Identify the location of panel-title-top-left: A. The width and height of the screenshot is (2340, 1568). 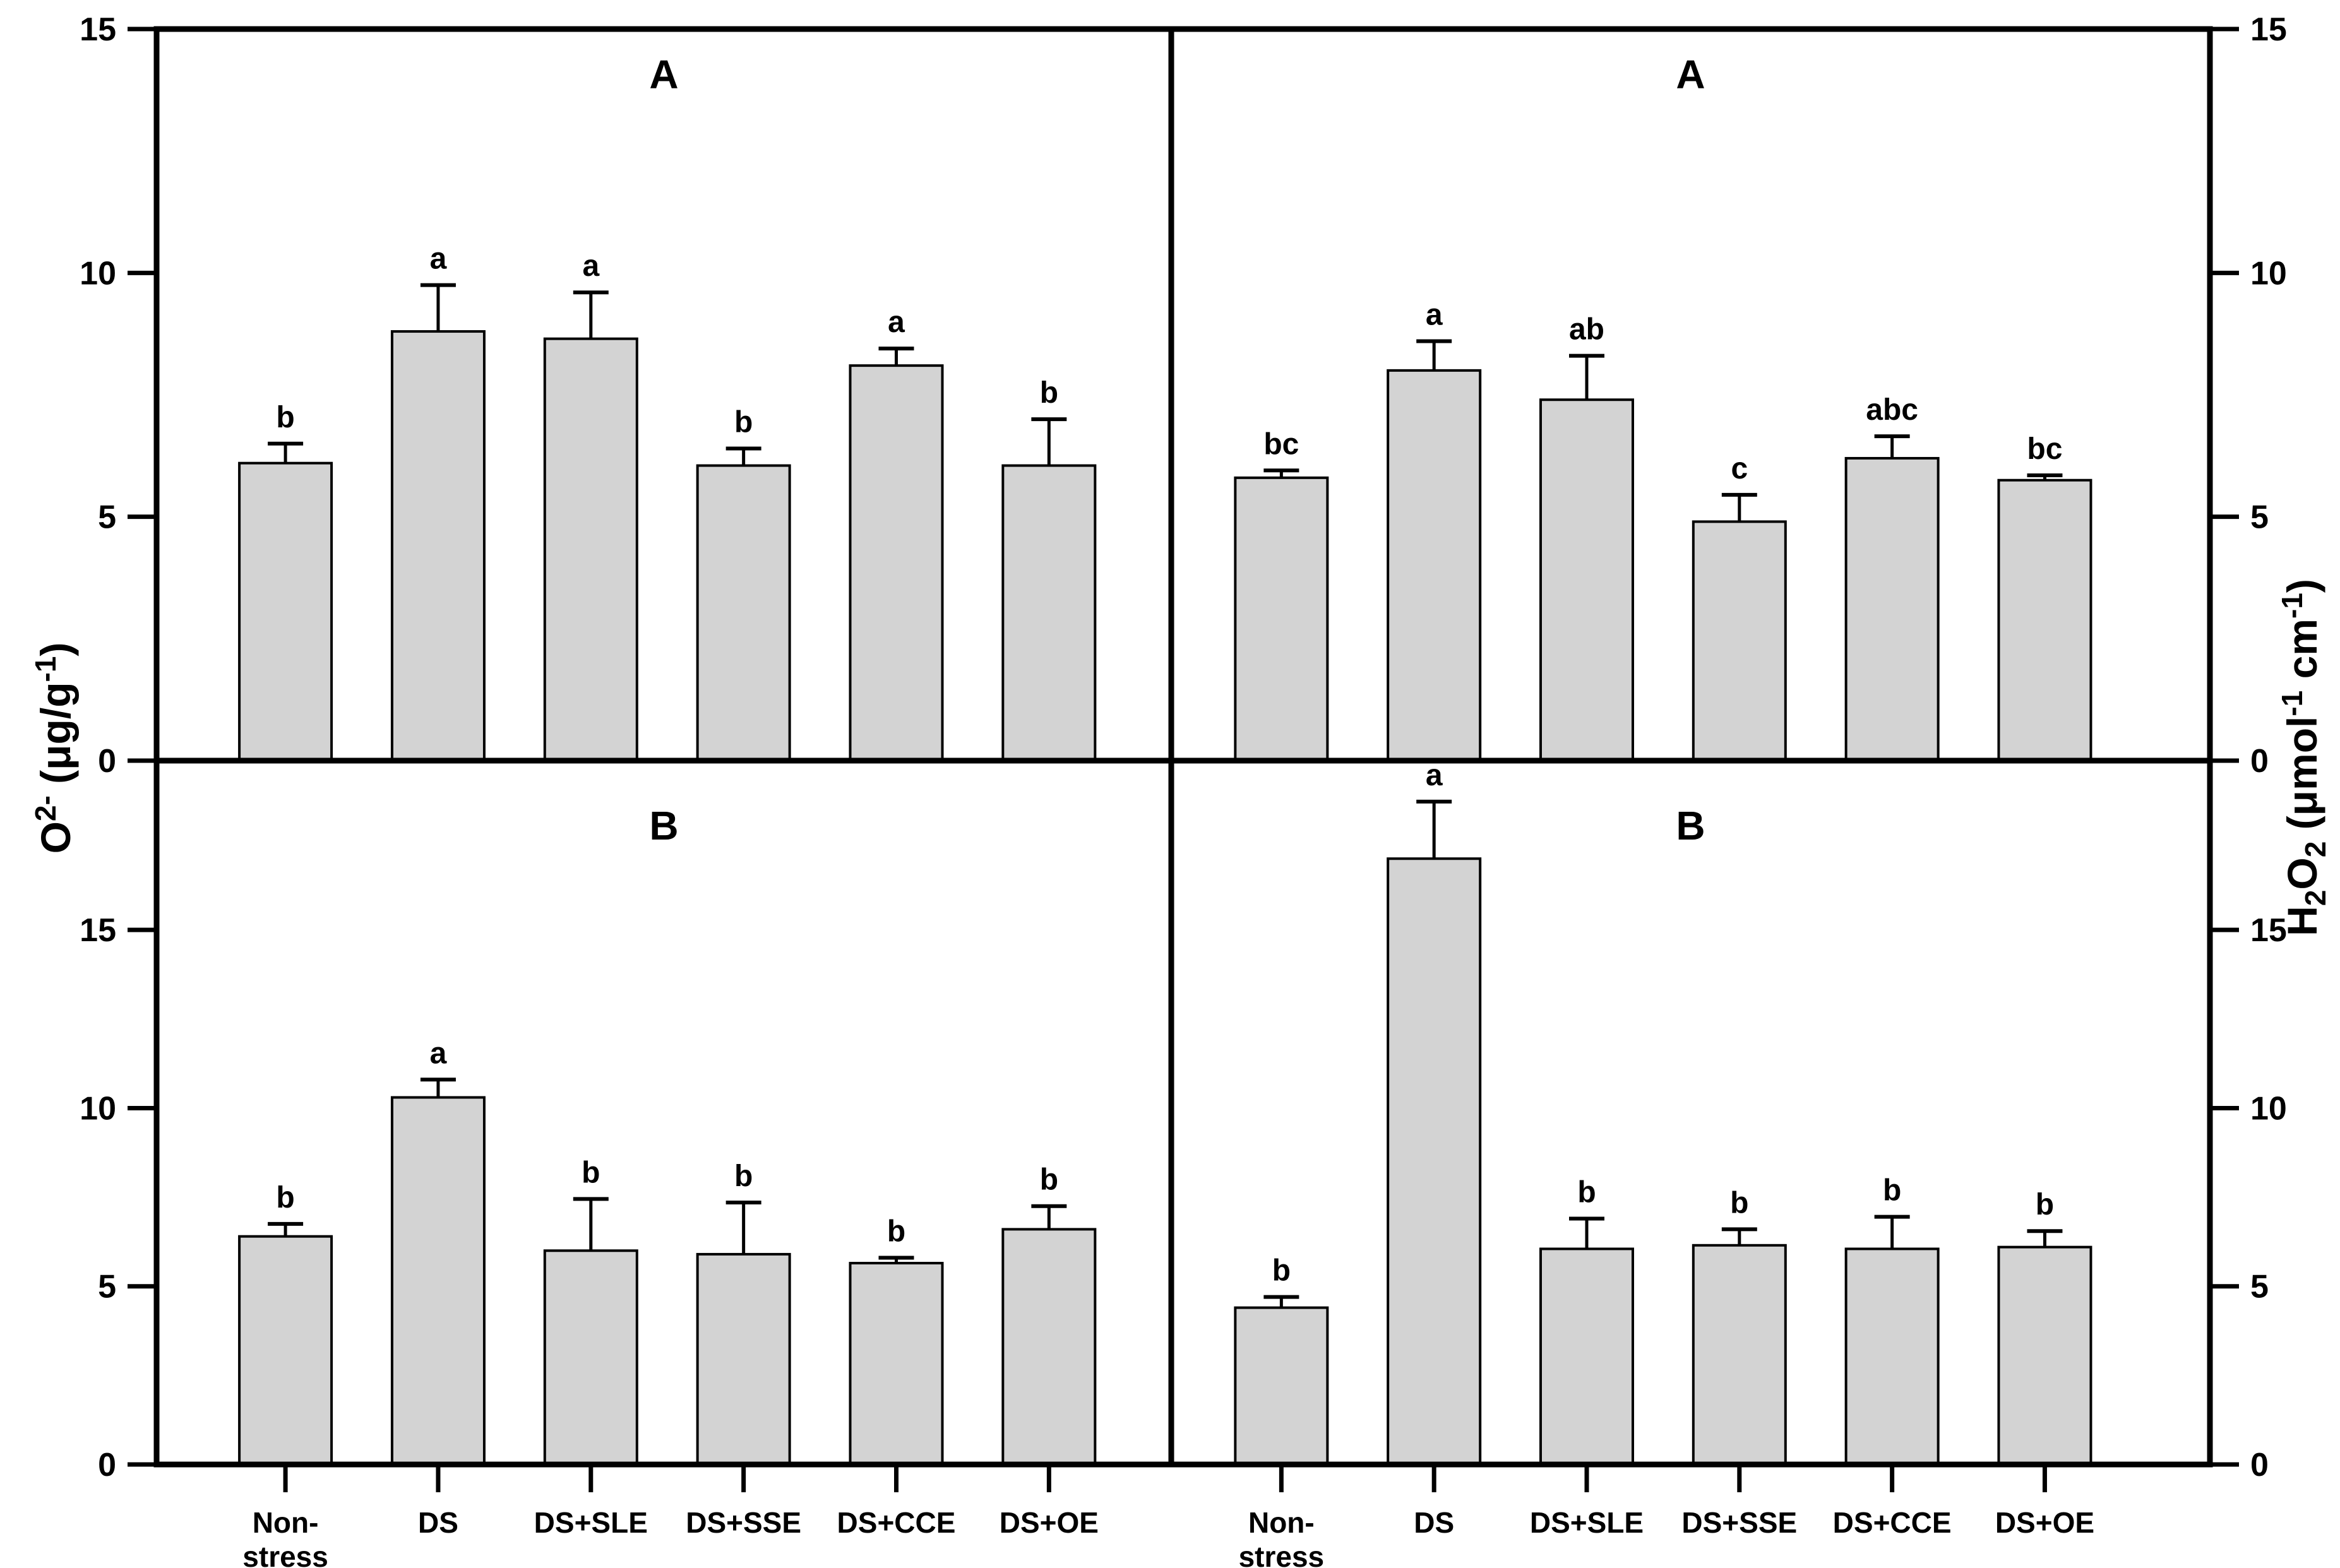
(664, 74).